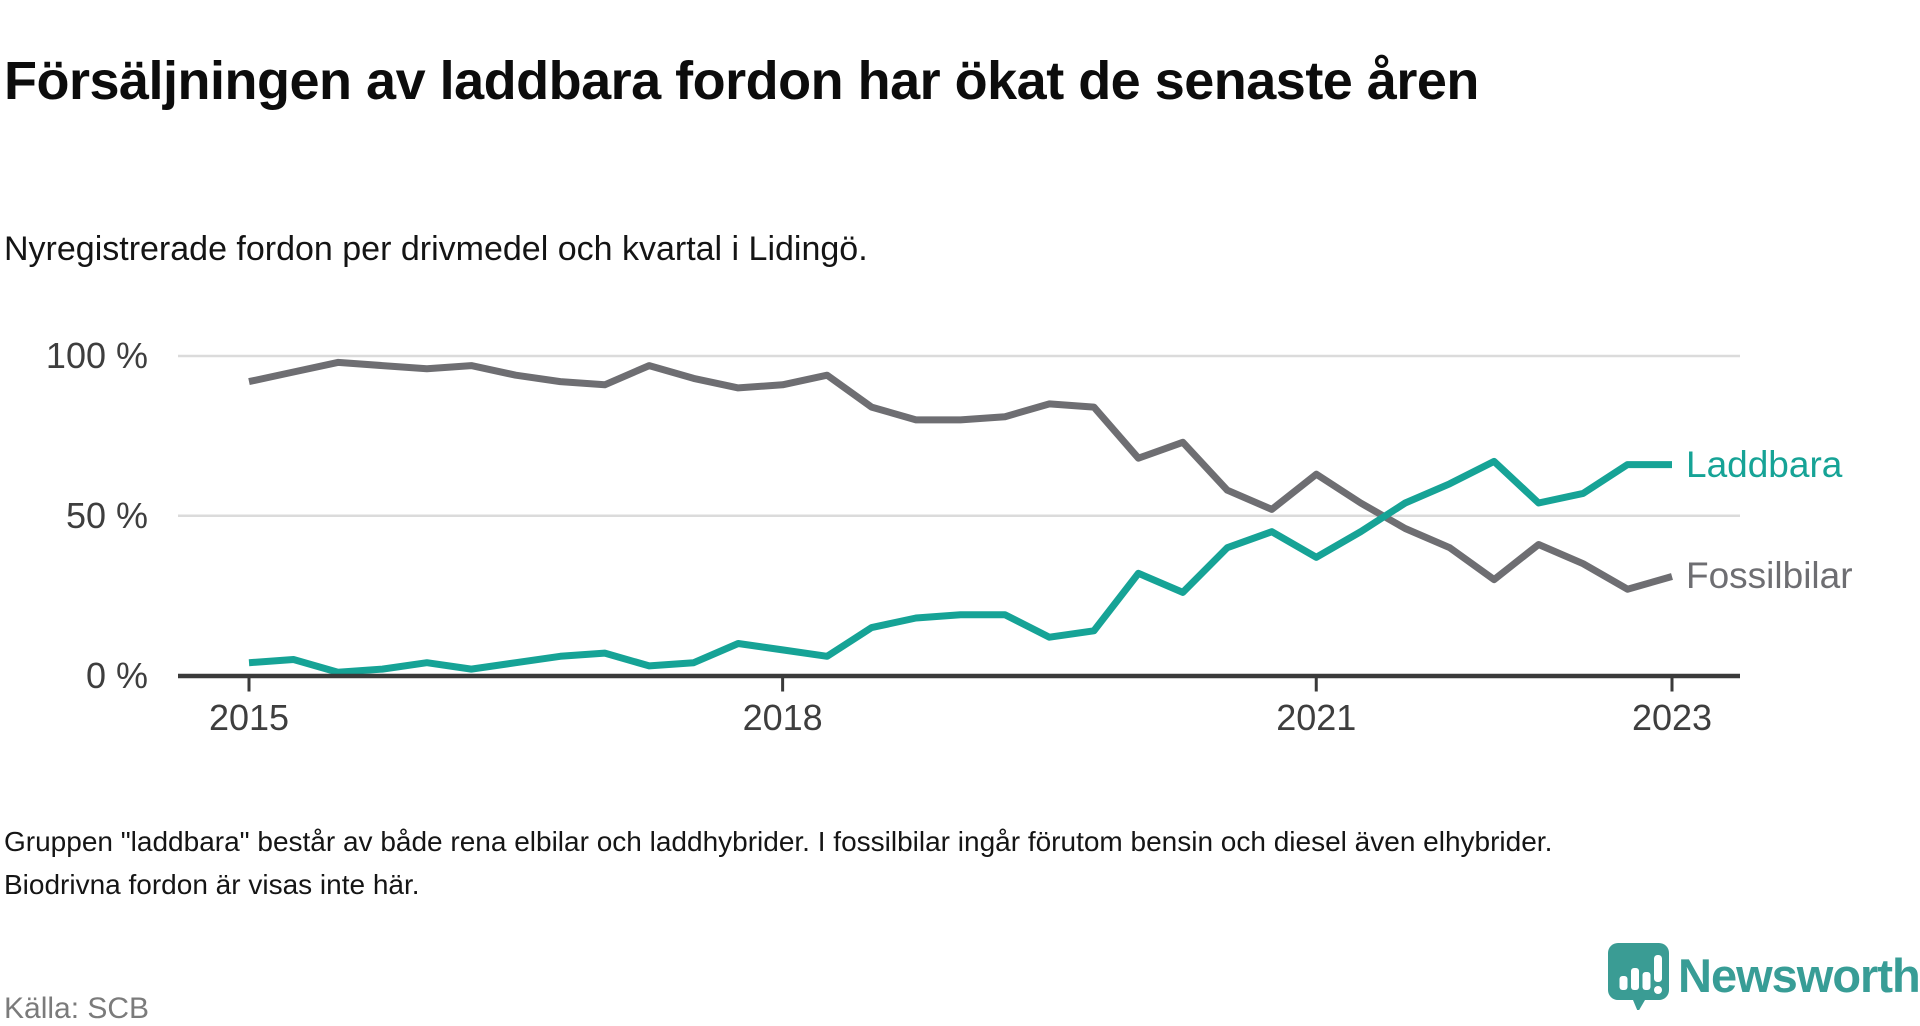 The width and height of the screenshot is (1920, 1026). Describe the element at coordinates (1672, 717) in the screenshot. I see `x-tick-label: 2023` at that location.